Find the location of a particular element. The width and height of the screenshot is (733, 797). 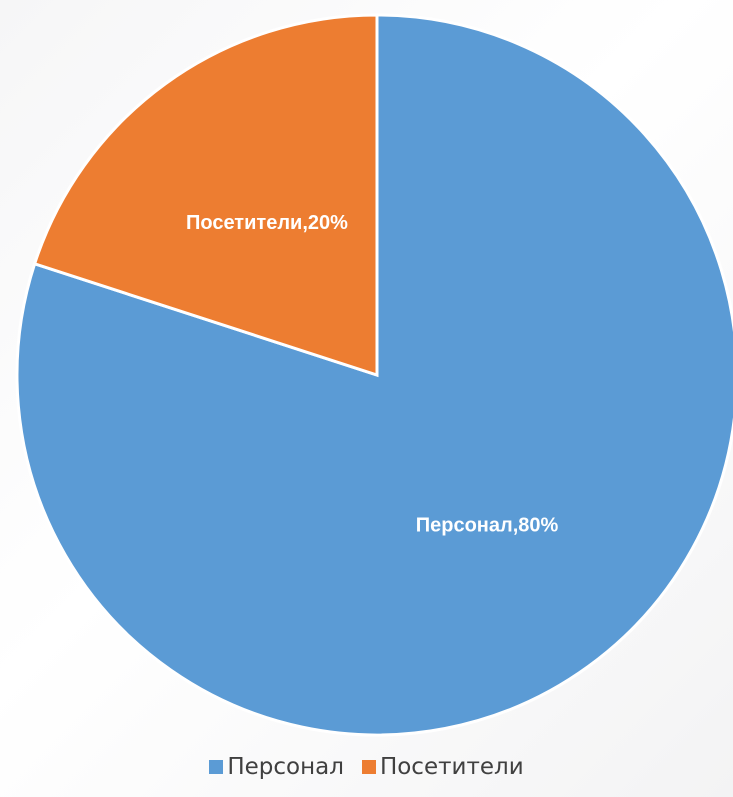

slice-label-personnel: Персонал,80% is located at coordinates (487, 526).